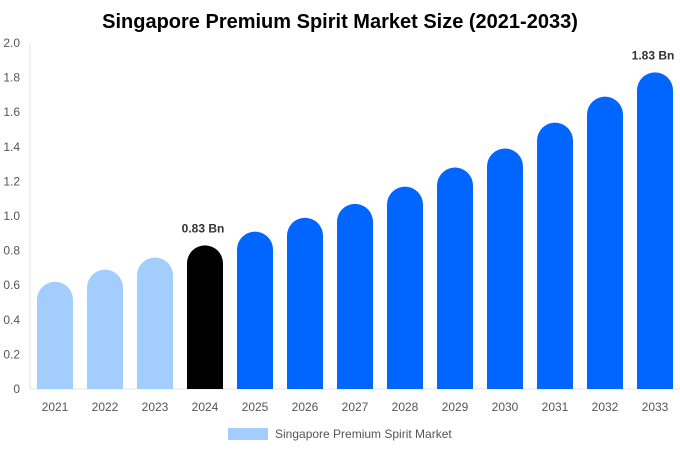 The image size is (680, 455). I want to click on data-label: 0.83 Bn, so click(203, 228).